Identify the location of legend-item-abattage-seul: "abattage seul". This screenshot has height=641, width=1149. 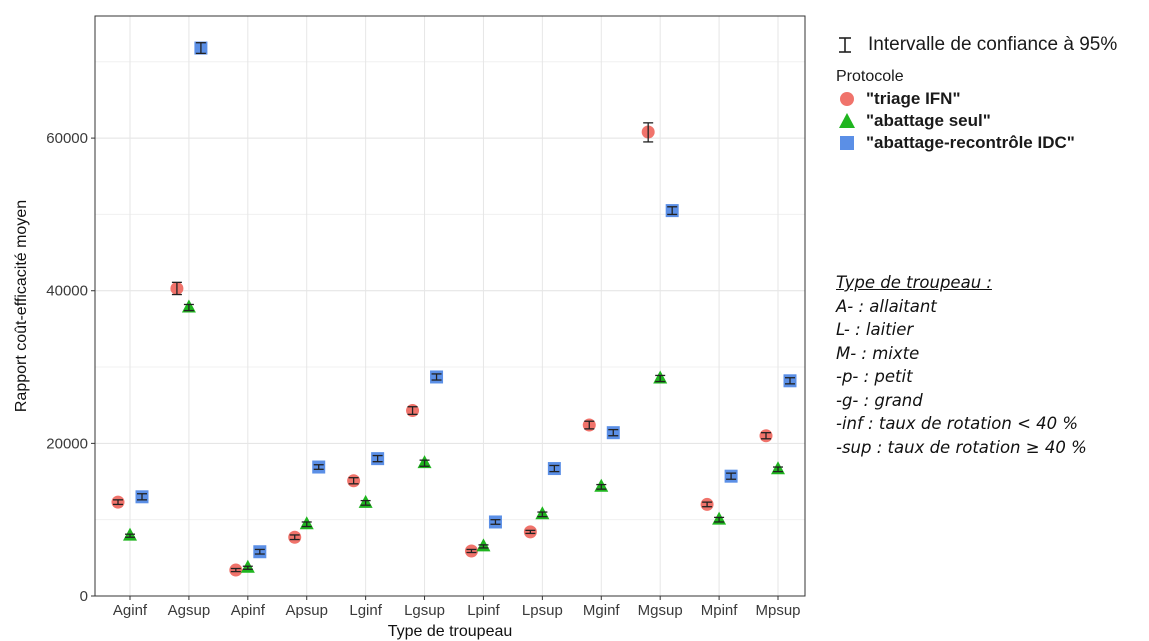
(989, 121).